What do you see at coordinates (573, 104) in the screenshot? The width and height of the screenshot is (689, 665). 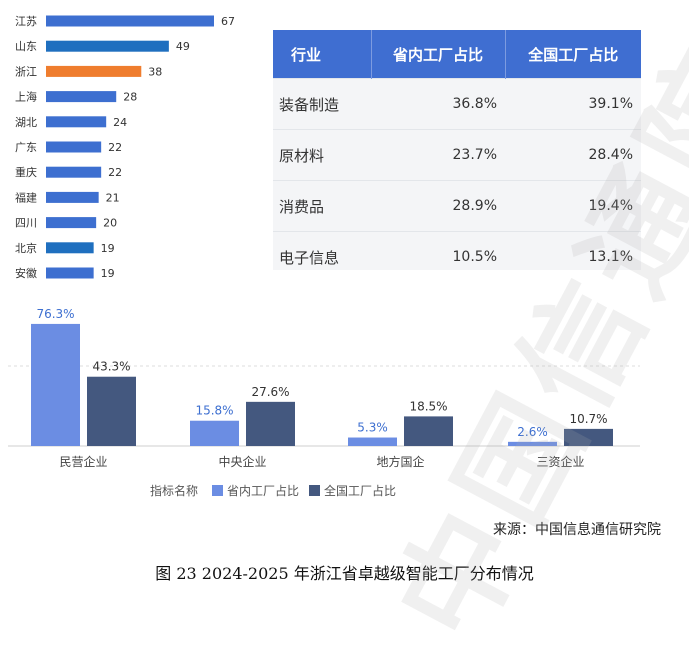 I see `table-cell-national-share: 39.1%` at bounding box center [573, 104].